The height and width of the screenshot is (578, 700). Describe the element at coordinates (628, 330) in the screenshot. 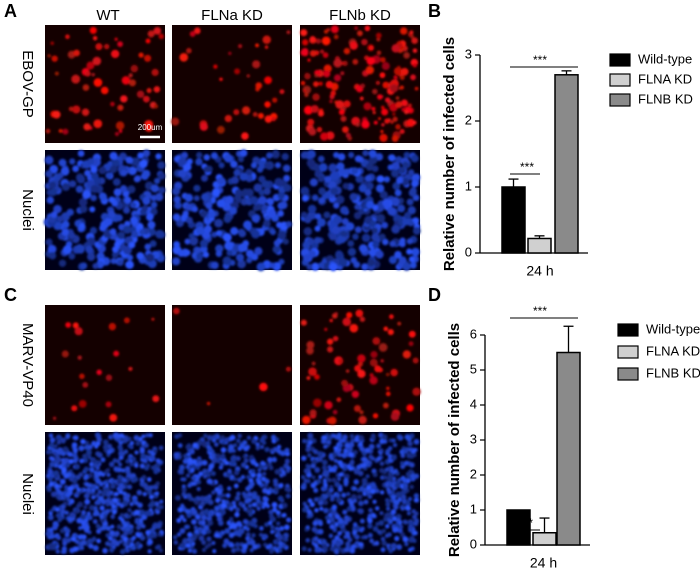

I see `legend-swatch` at that location.